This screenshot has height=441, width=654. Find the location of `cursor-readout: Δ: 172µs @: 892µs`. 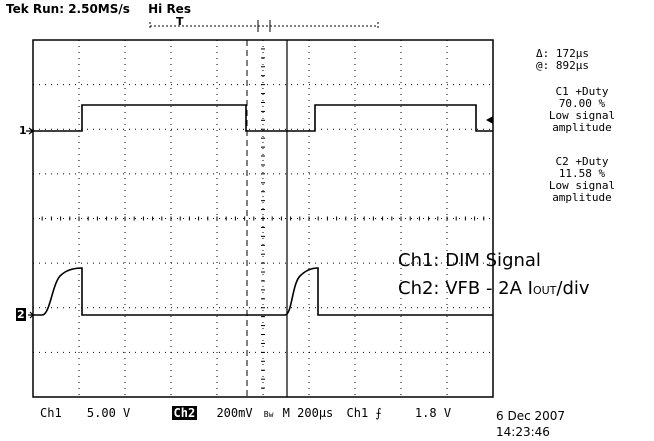

cursor-readout: Δ: 172µs @: 892µs is located at coordinates (562, 60).